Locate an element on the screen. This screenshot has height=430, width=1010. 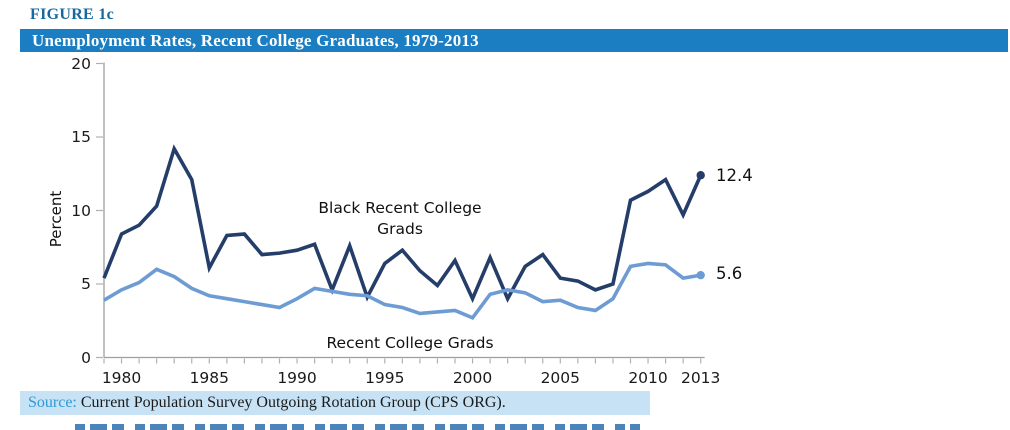
y-tick-label: 5 is located at coordinates (86, 284).